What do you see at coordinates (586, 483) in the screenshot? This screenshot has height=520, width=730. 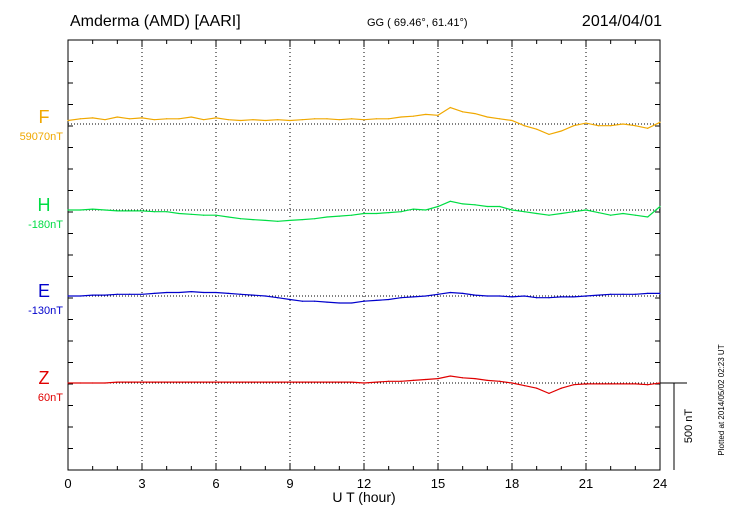 I see `x-tick-label: 21` at bounding box center [586, 483].